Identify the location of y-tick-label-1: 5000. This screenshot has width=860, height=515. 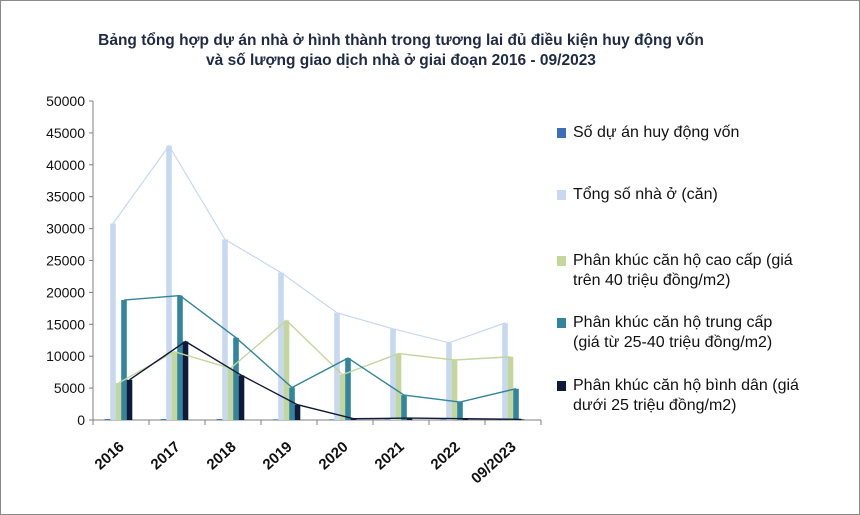
(69, 388).